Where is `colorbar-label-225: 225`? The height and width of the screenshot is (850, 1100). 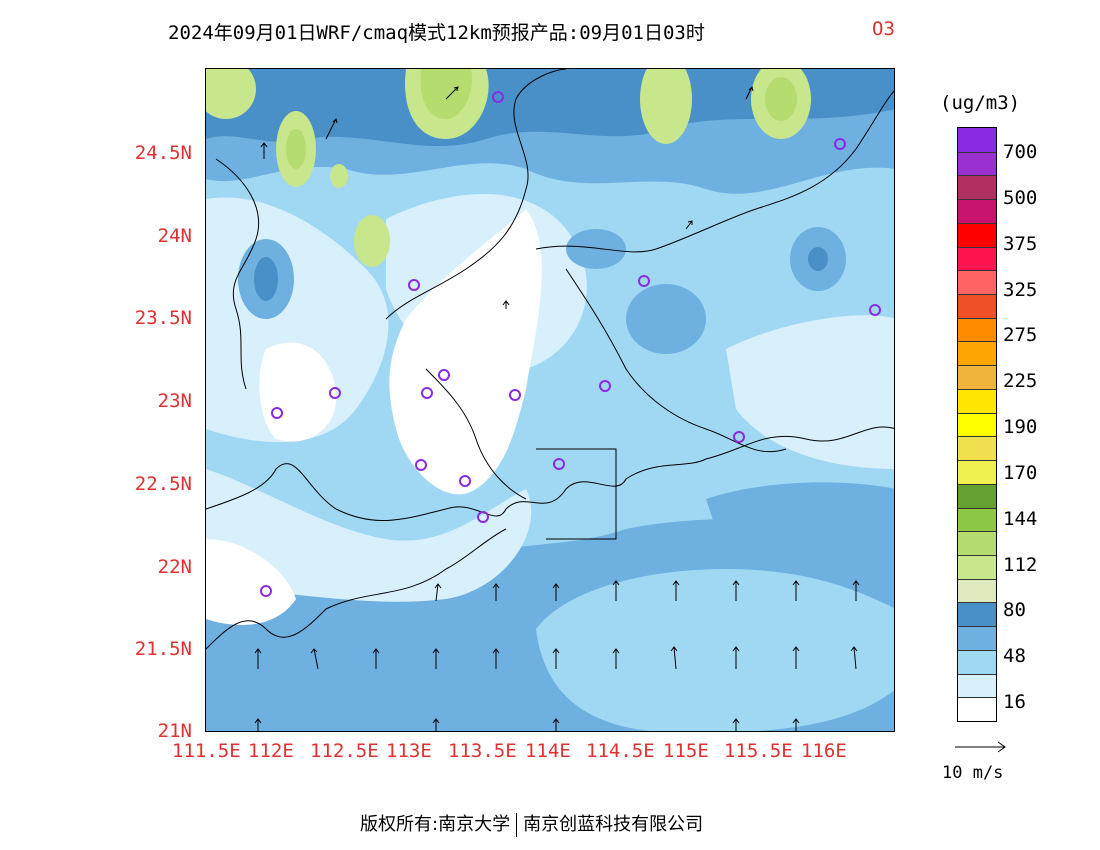
colorbar-label-225: 225 is located at coordinates (1020, 381).